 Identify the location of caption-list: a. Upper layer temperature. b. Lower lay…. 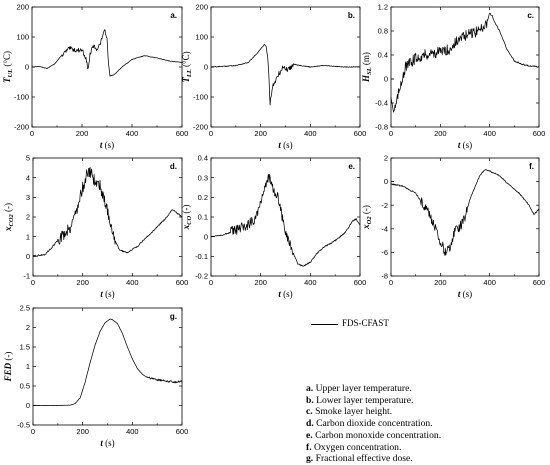
(373, 424).